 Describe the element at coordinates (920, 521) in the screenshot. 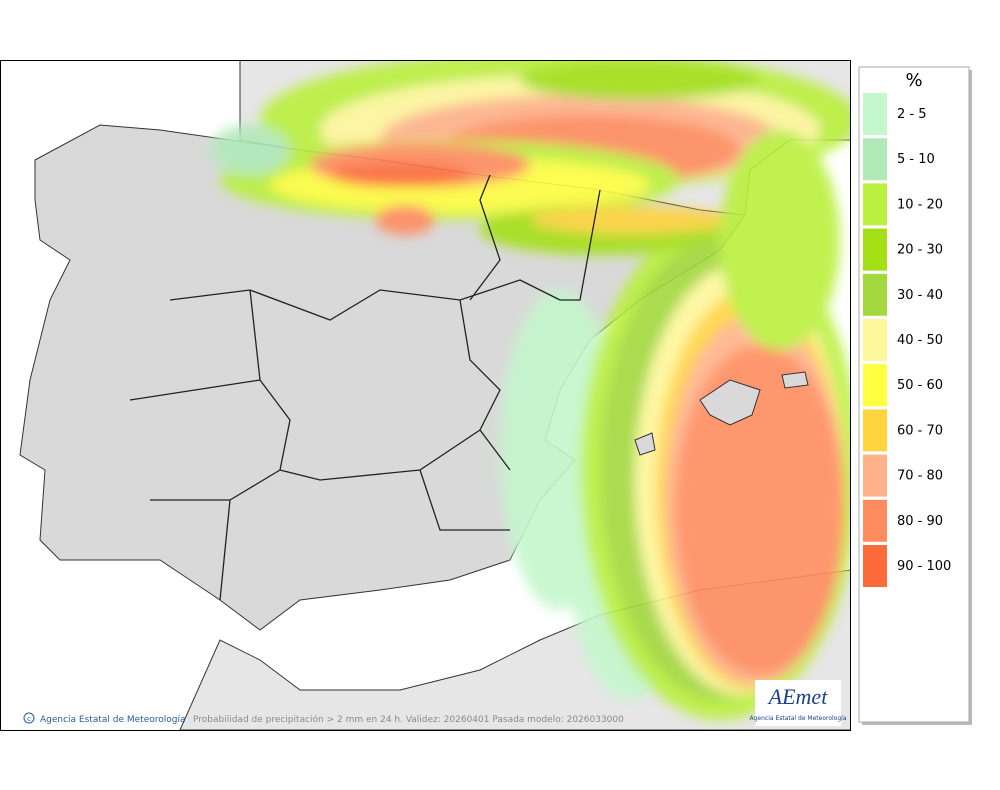

I see `legend-label: 80 - 90` at that location.